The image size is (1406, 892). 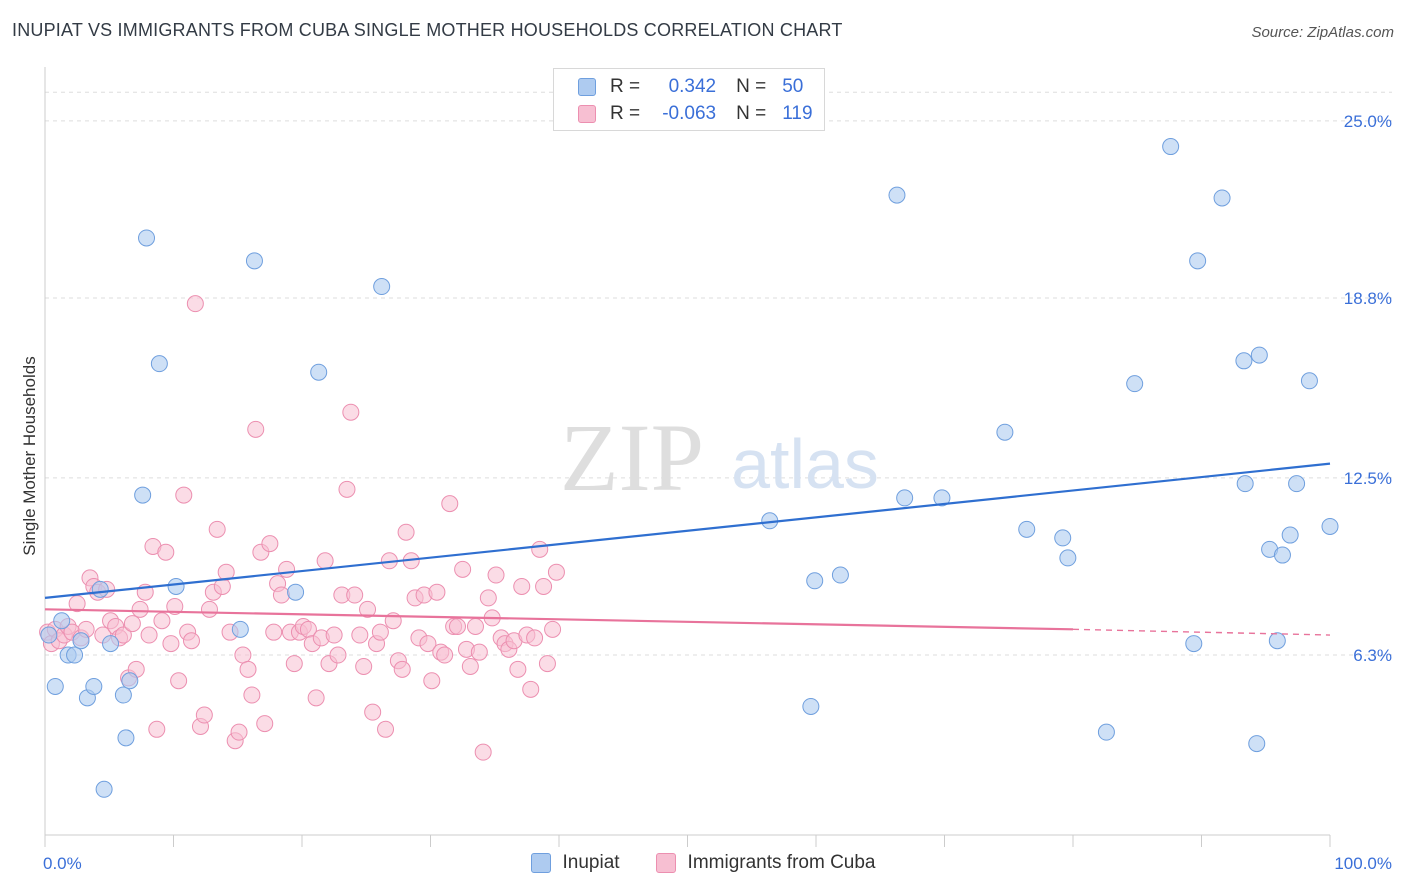 What do you see at coordinates (1322, 32) in the screenshot?
I see `source-label: Source: ZipAtlas.com` at bounding box center [1322, 32].